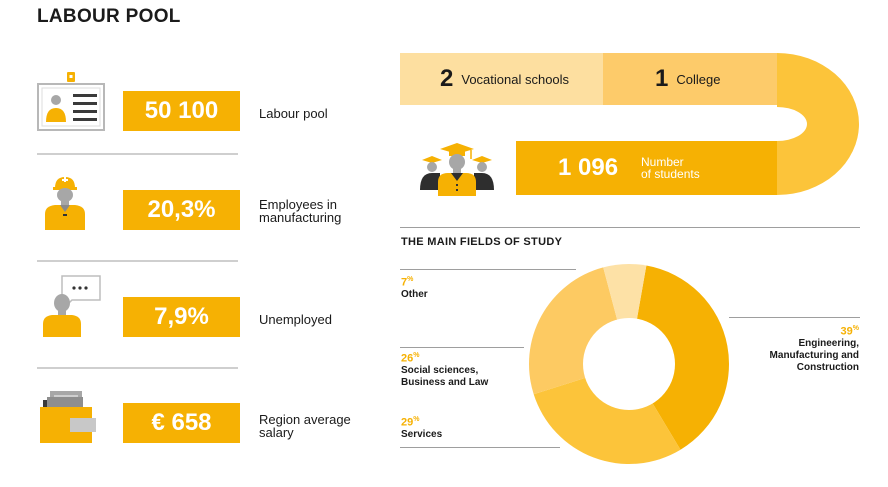  I want to click on vocational-schools-band: 2 Vocational schools, so click(501, 79).